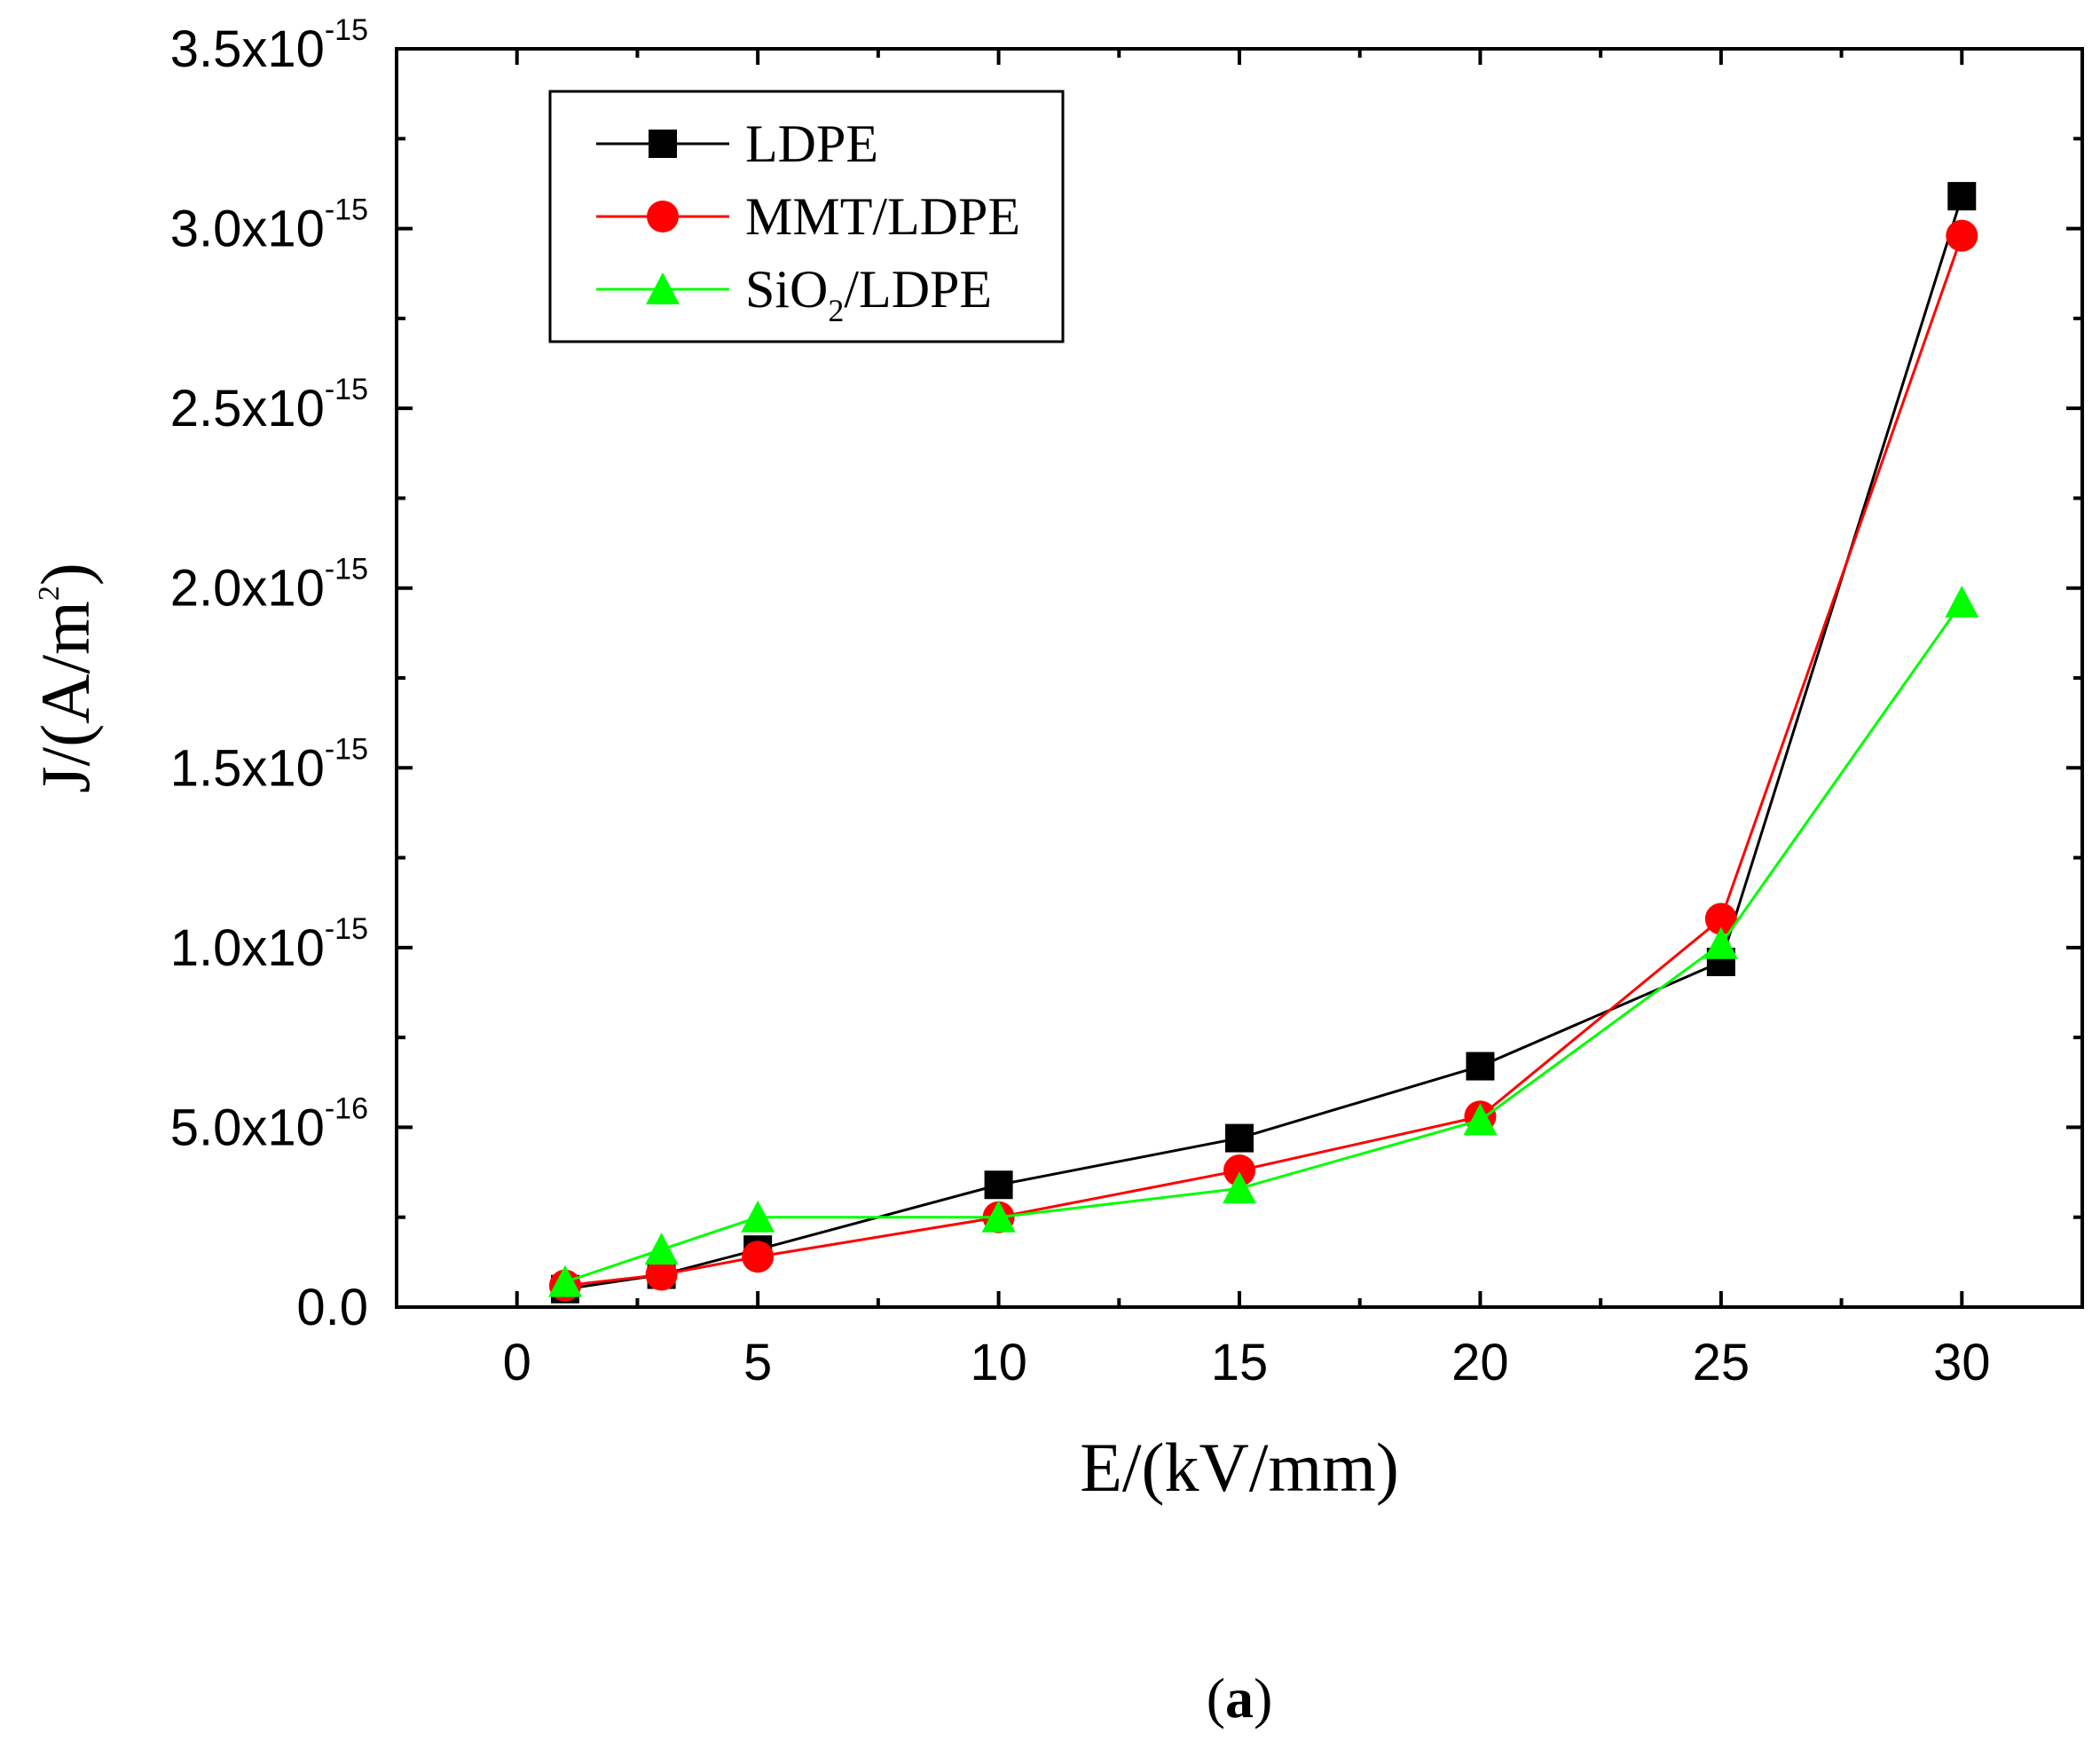 The image size is (2100, 1749). I want to click on y-tick-label: 3.0x10⁻¹⁵, so click(269, 225).